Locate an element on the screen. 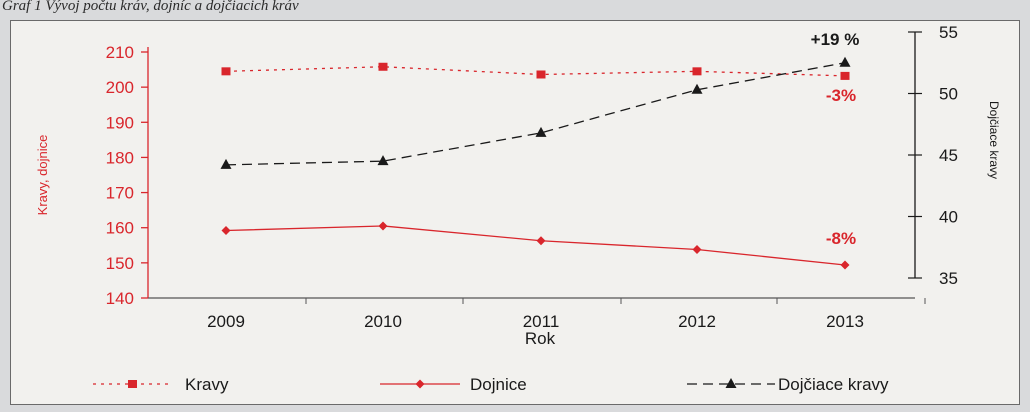 Image resolution: width=1030 pixels, height=412 pixels. x-tick-label: 2012 is located at coordinates (697, 321).